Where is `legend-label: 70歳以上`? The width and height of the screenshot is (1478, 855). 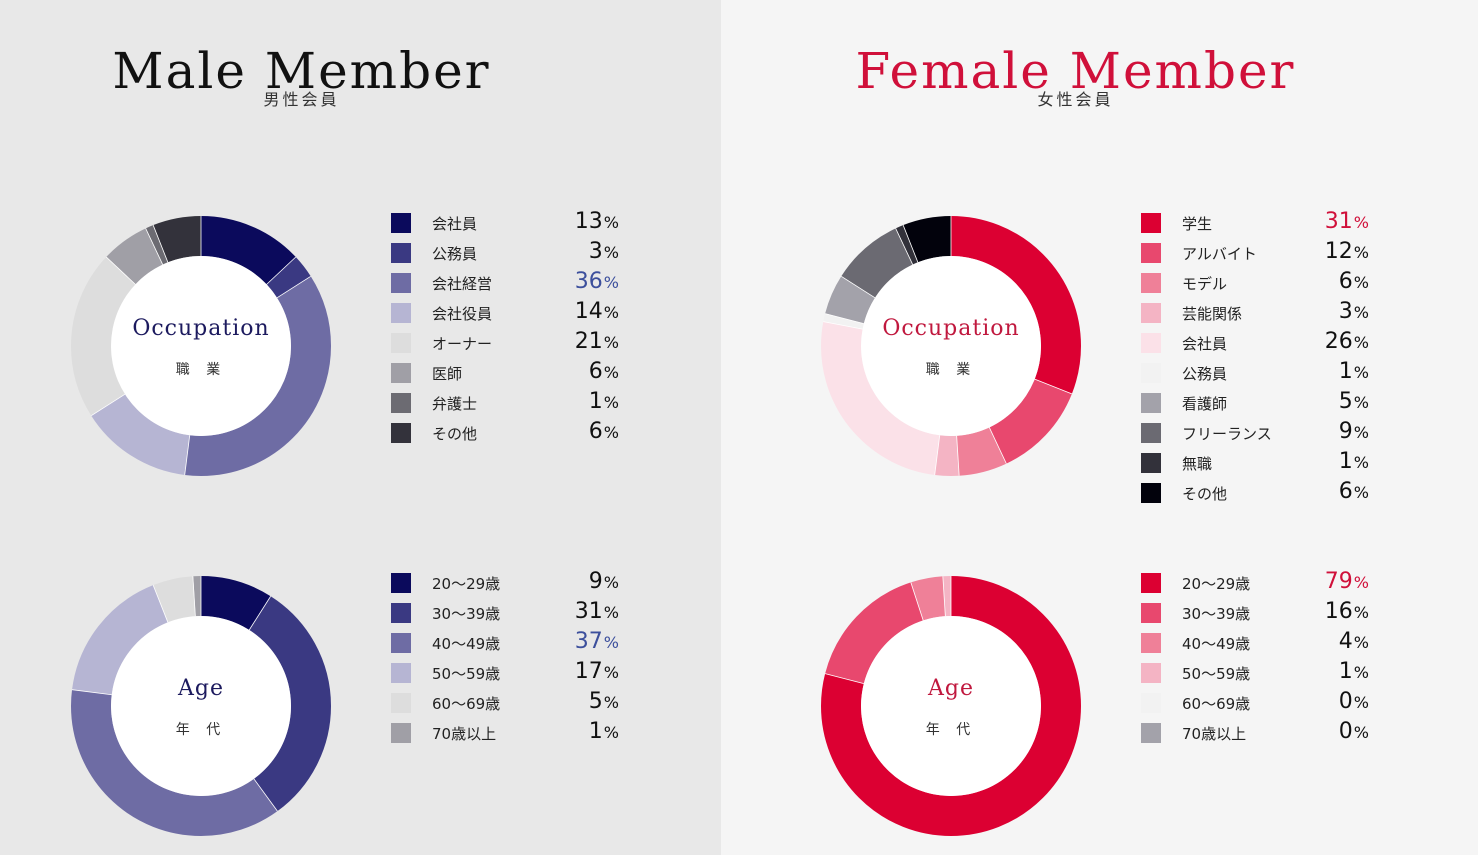 legend-label: 70歳以上 is located at coordinates (464, 734).